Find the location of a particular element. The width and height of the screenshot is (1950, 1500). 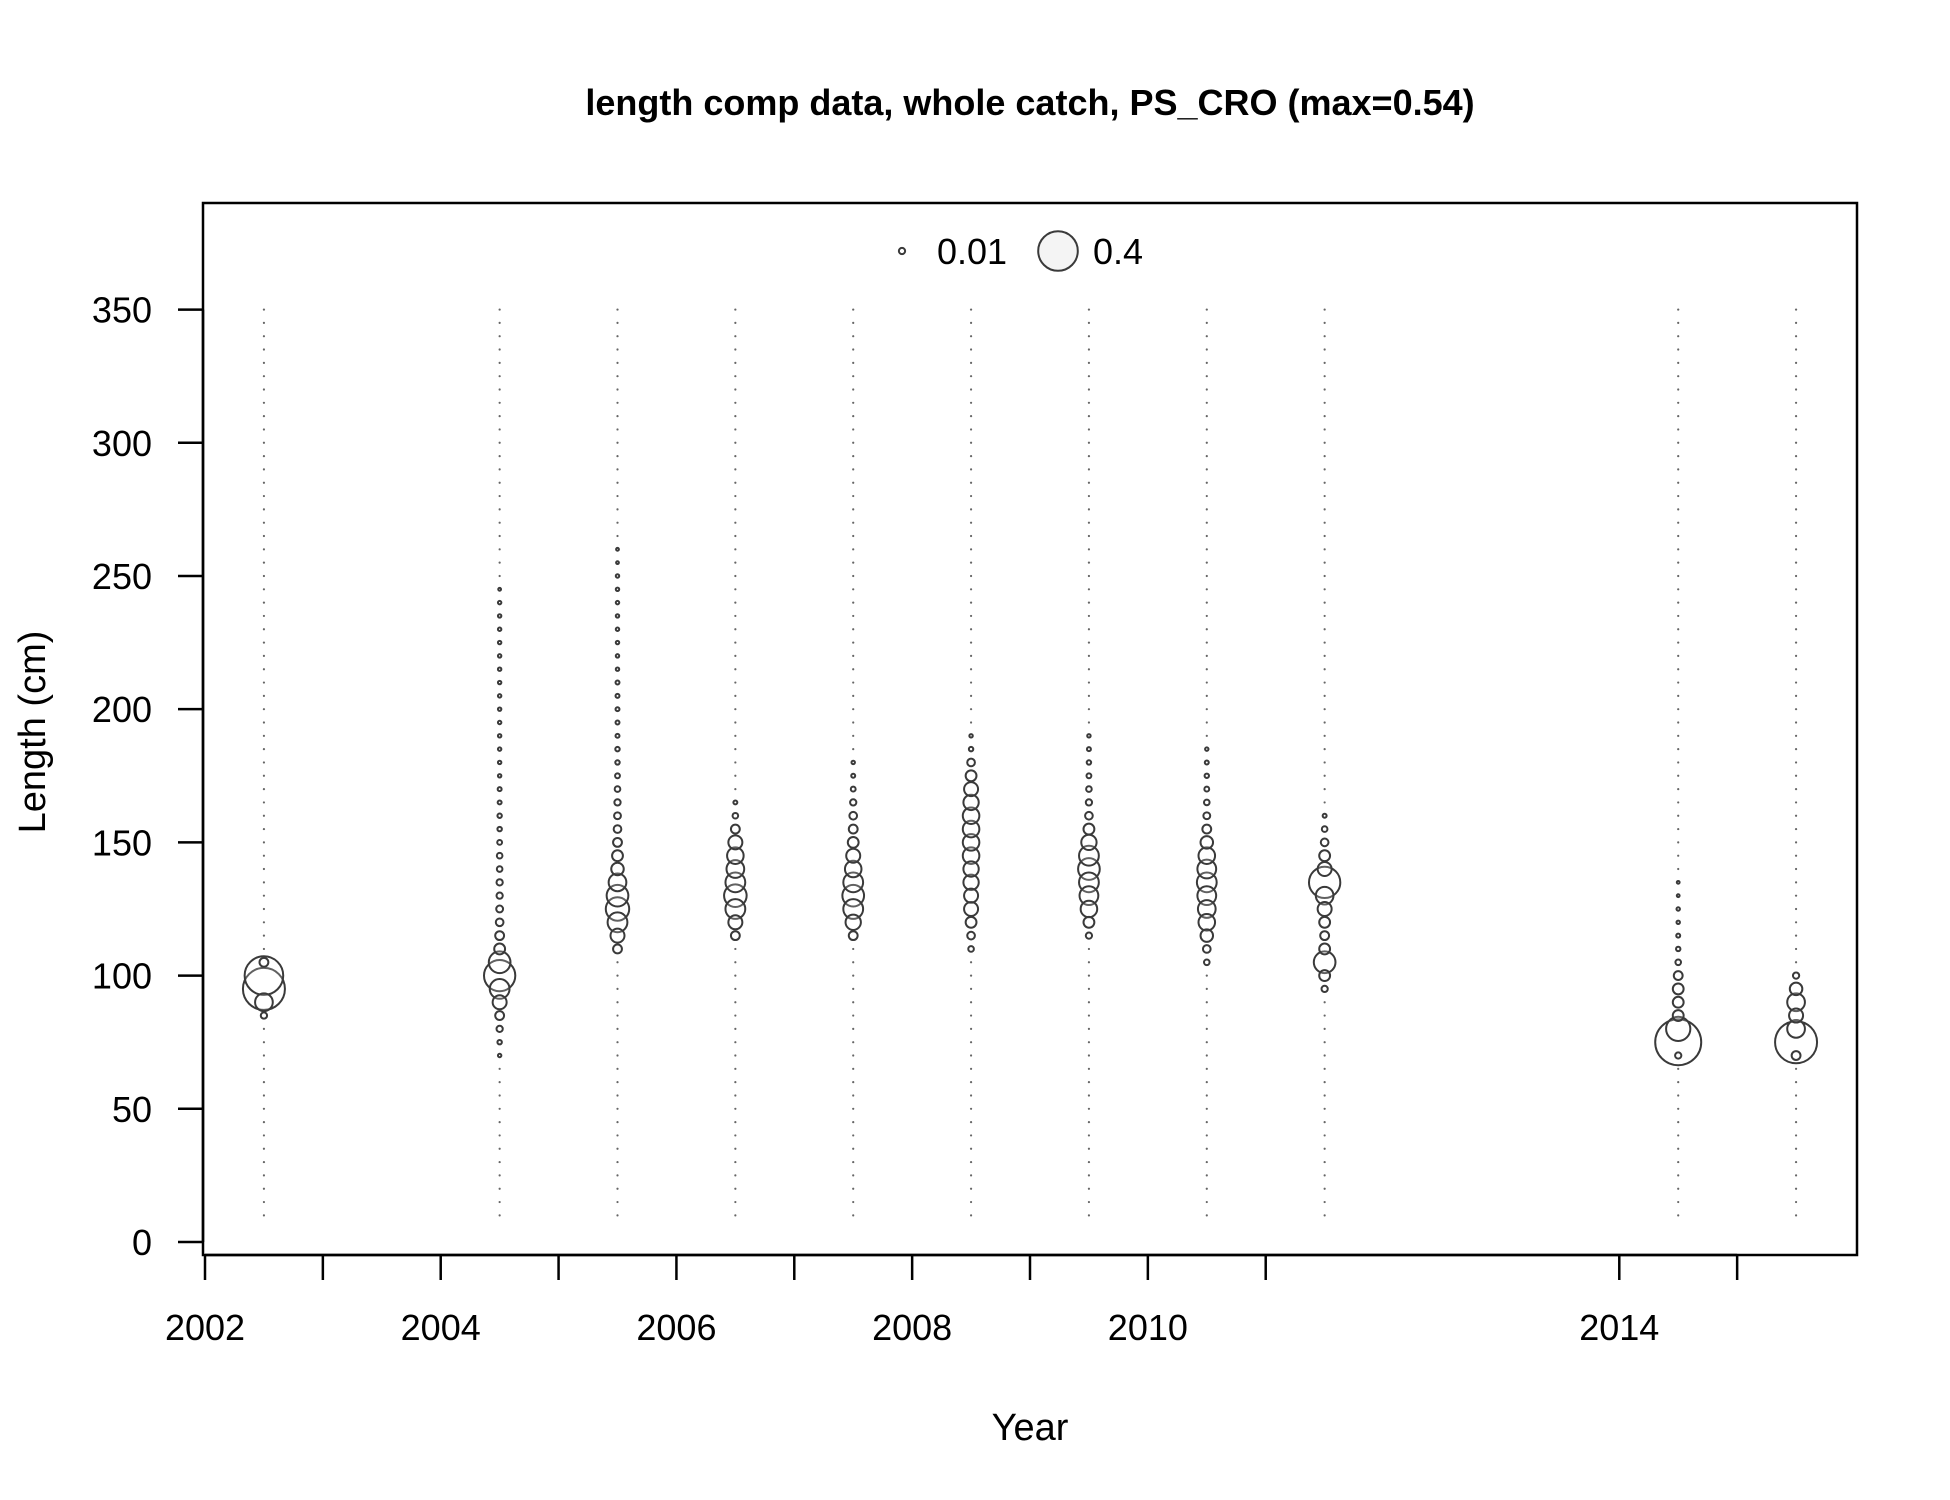

y-axis: 0 50 100 150 200 250 300 350 is located at coordinates (148, 776).